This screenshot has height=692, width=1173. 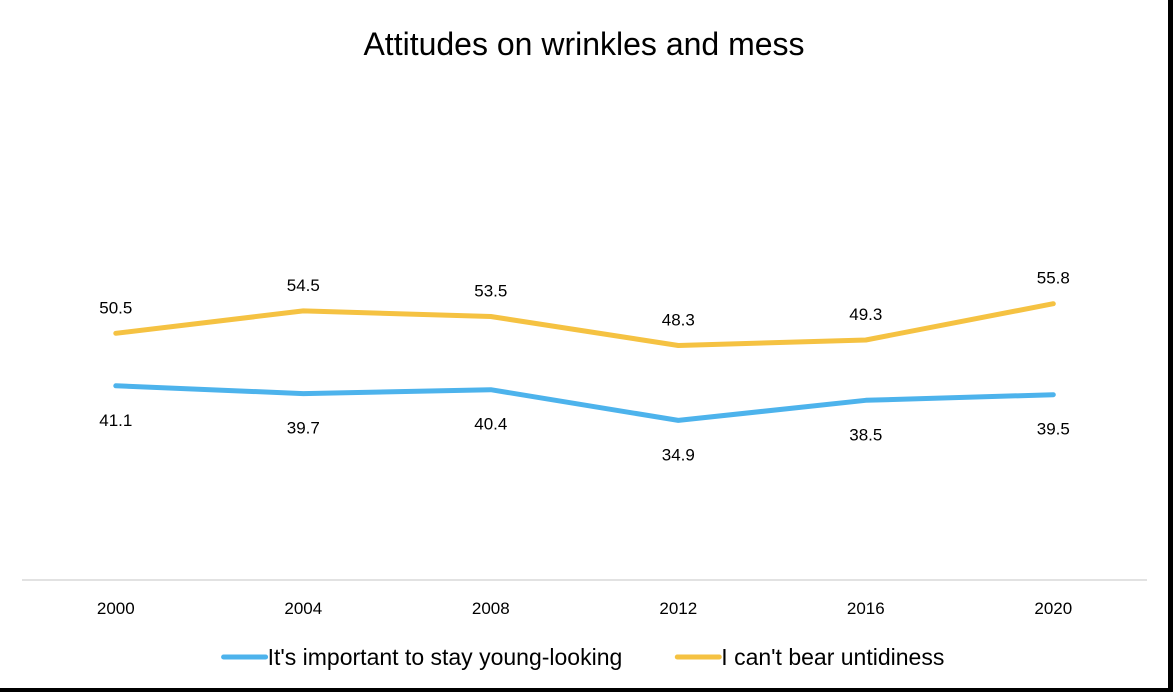 What do you see at coordinates (115, 420) in the screenshot?
I see `data-label: 41.1` at bounding box center [115, 420].